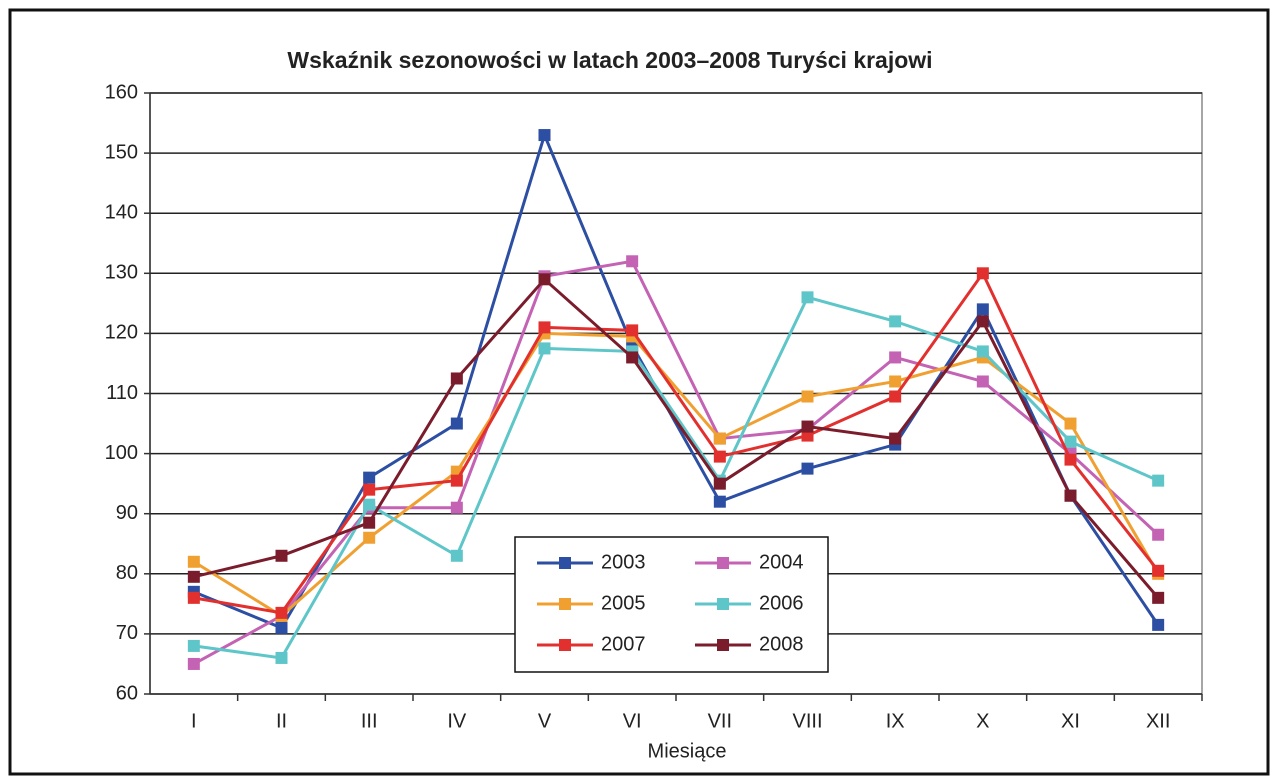 The image size is (1278, 782). Describe the element at coordinates (545, 721) in the screenshot. I see `x-tick-label: V` at that location.